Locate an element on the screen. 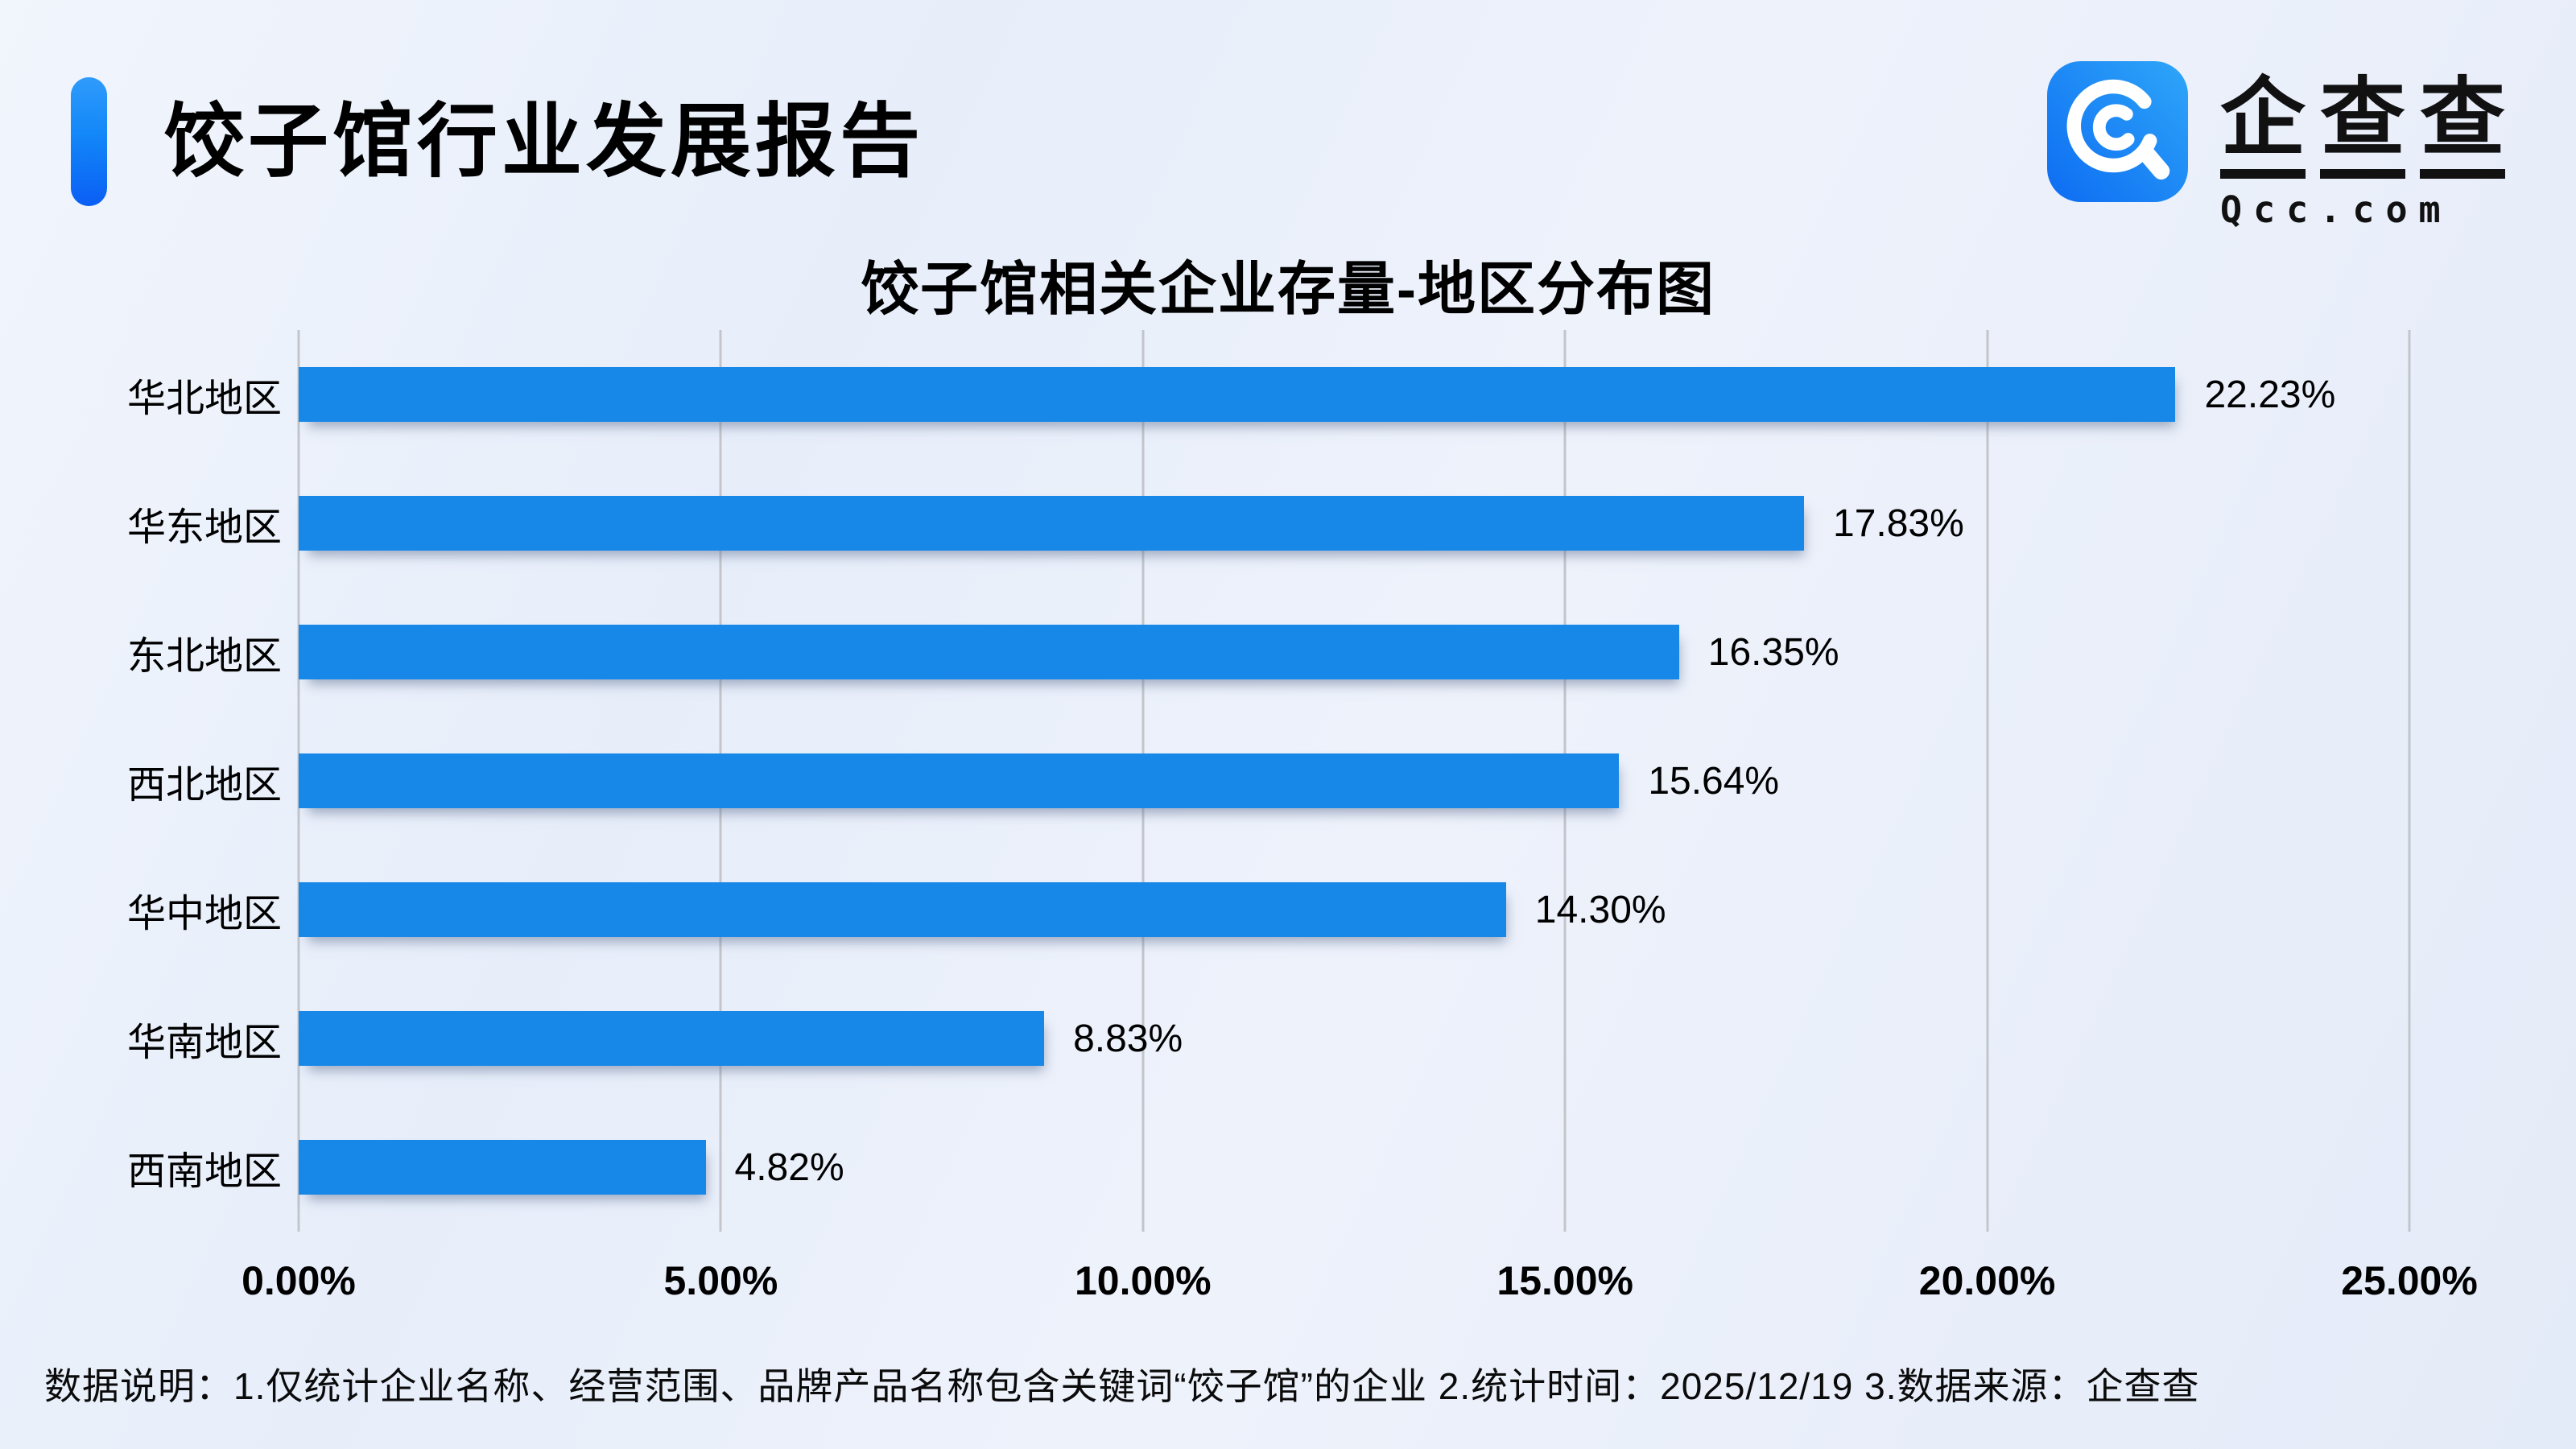  header-accent-bar is located at coordinates (89, 141).